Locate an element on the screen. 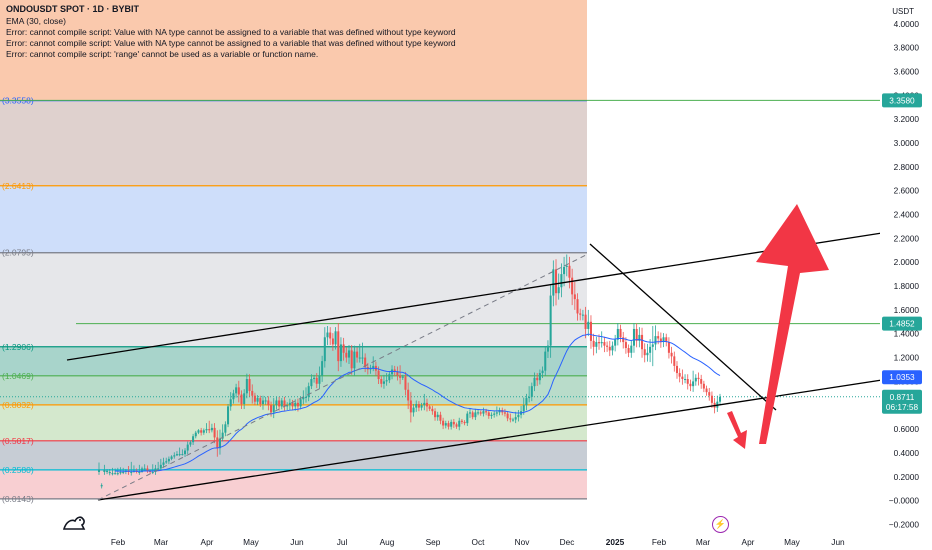 Image resolution: width=932 pixels, height=550 pixels. price-tick-label: 3.0000 is located at coordinates (907, 143).